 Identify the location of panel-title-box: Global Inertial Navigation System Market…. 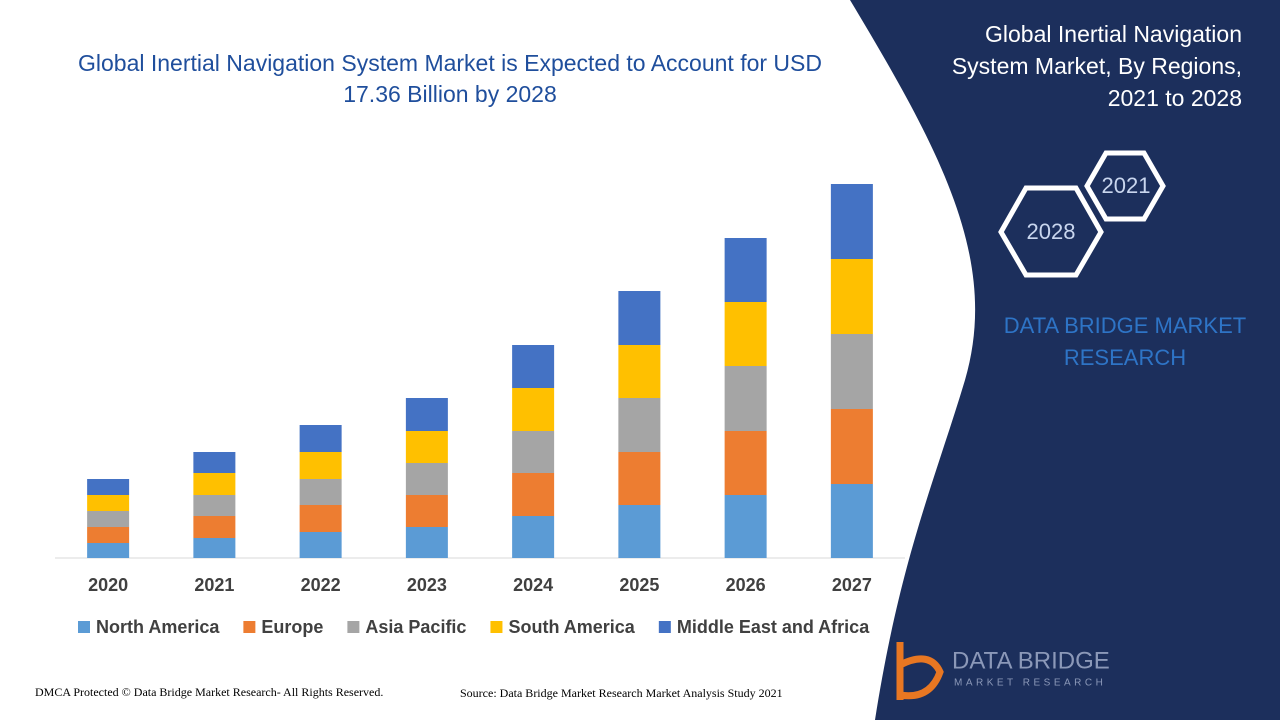
(1096, 66).